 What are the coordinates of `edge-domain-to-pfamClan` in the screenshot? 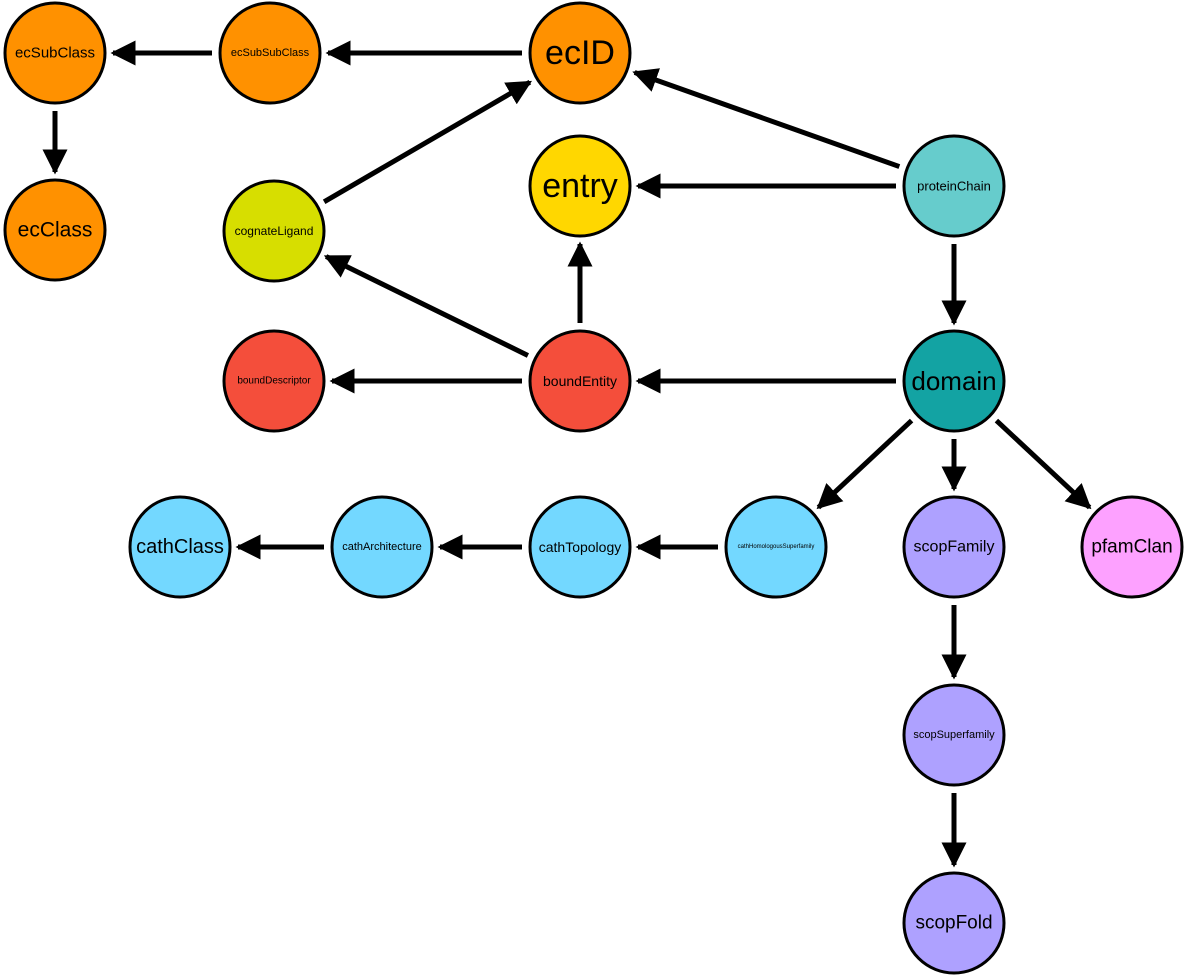 It's located at (1043, 464).